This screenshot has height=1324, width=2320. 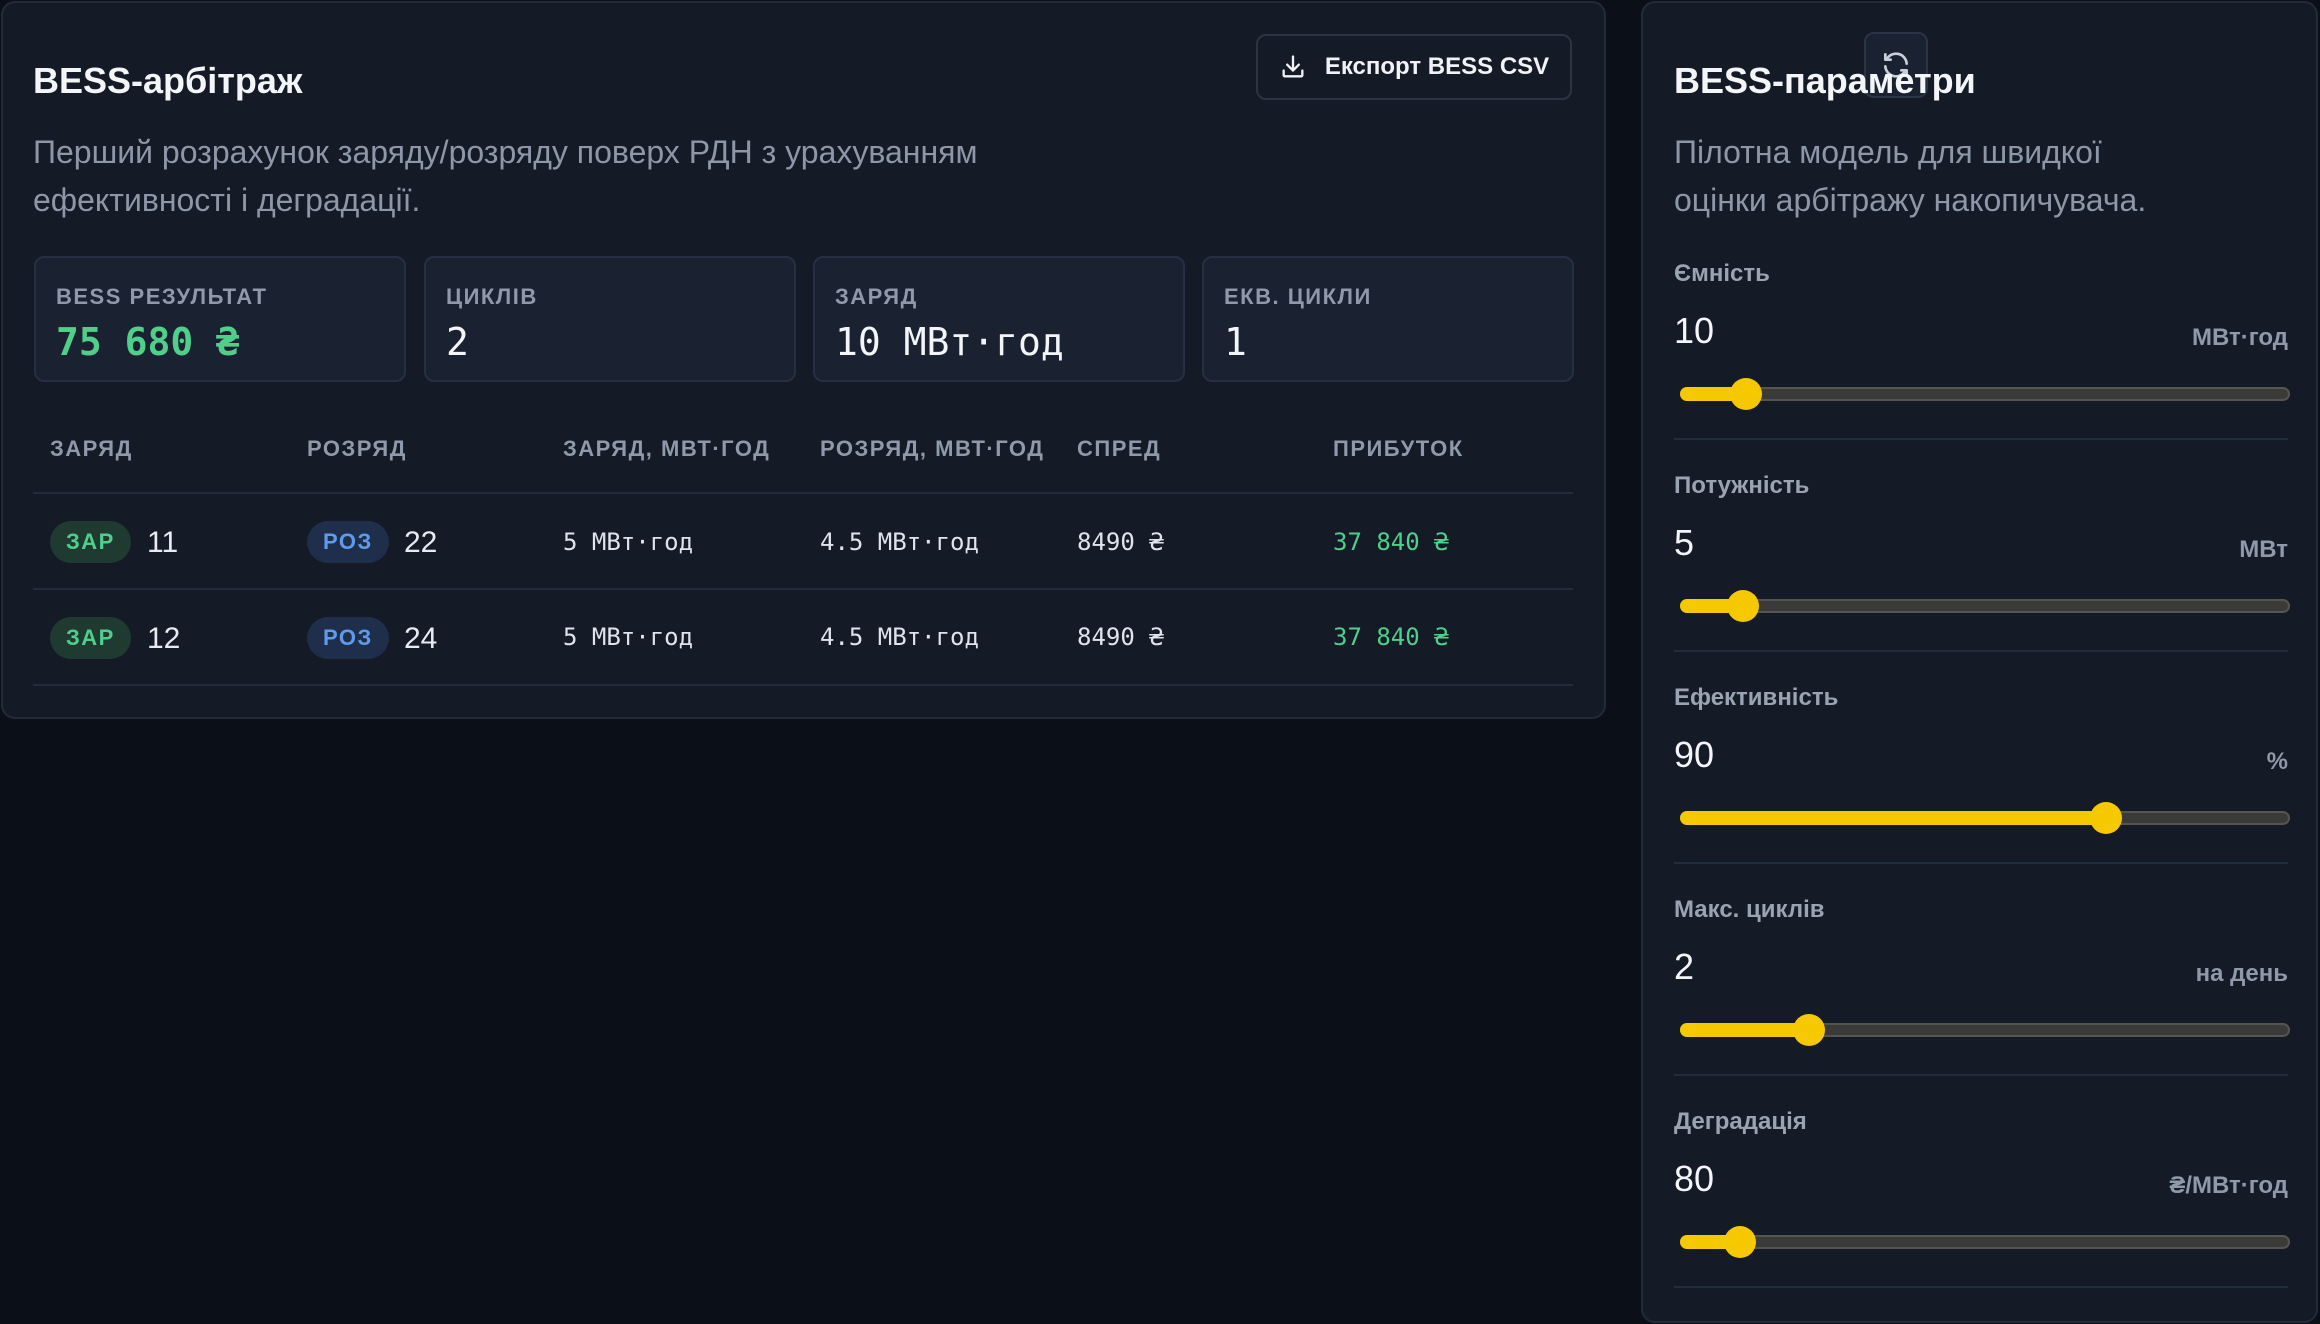 I want to click on export-csv-label: Експорт BESS CSV, so click(x=1437, y=66).